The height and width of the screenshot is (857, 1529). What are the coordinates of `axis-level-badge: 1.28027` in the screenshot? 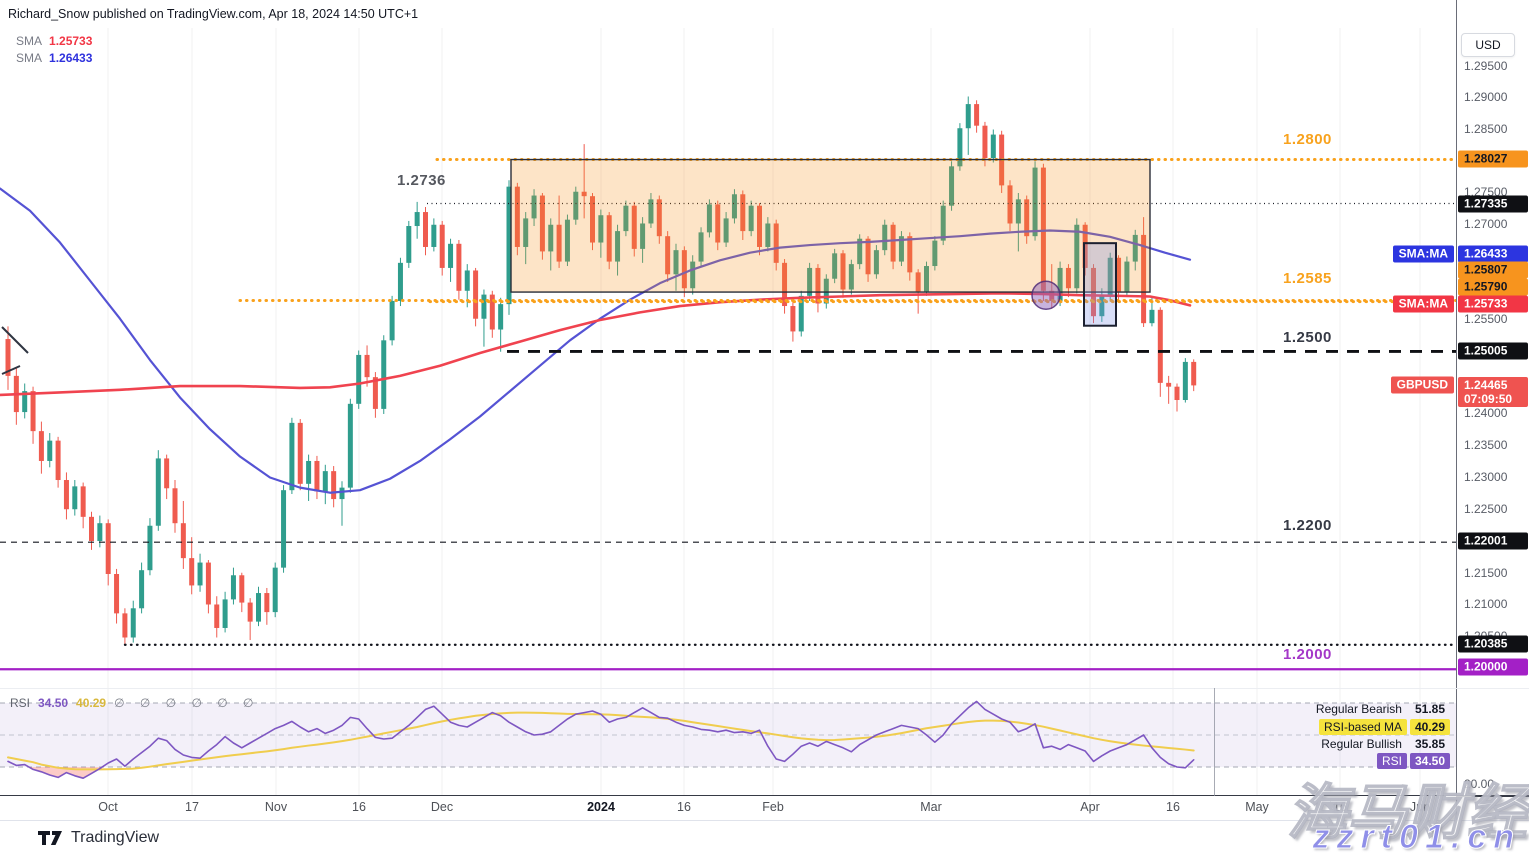 It's located at (1493, 159).